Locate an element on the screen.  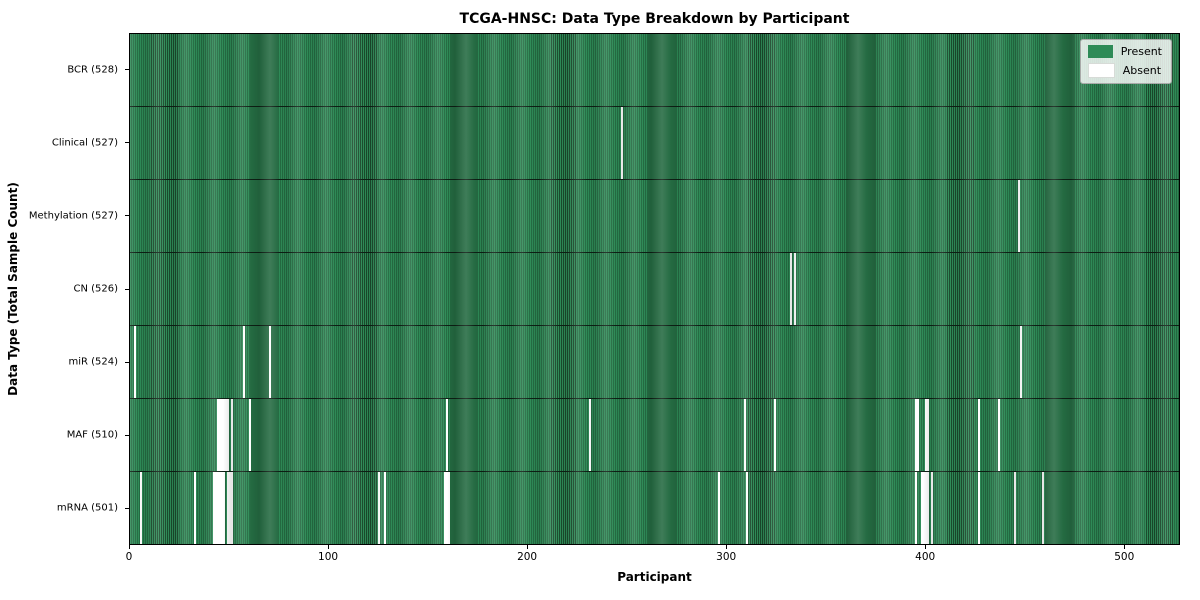
x-tick-label: 500 is located at coordinates (1124, 557).